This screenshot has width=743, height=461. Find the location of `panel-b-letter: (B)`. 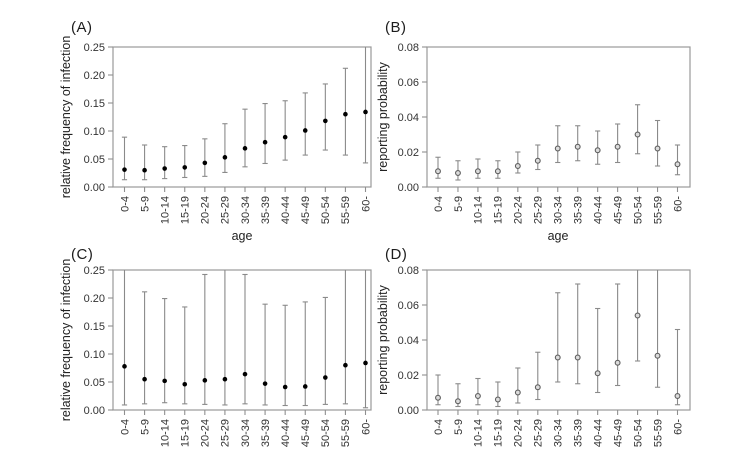

panel-b-letter: (B) is located at coordinates (396, 27).